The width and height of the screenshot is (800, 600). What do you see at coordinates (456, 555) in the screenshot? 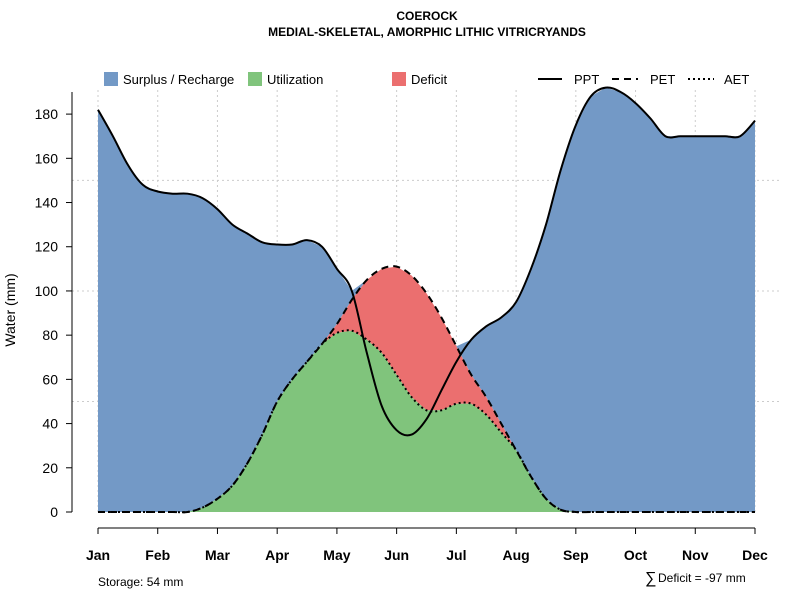
I see `x-tick-label: Jul` at bounding box center [456, 555].